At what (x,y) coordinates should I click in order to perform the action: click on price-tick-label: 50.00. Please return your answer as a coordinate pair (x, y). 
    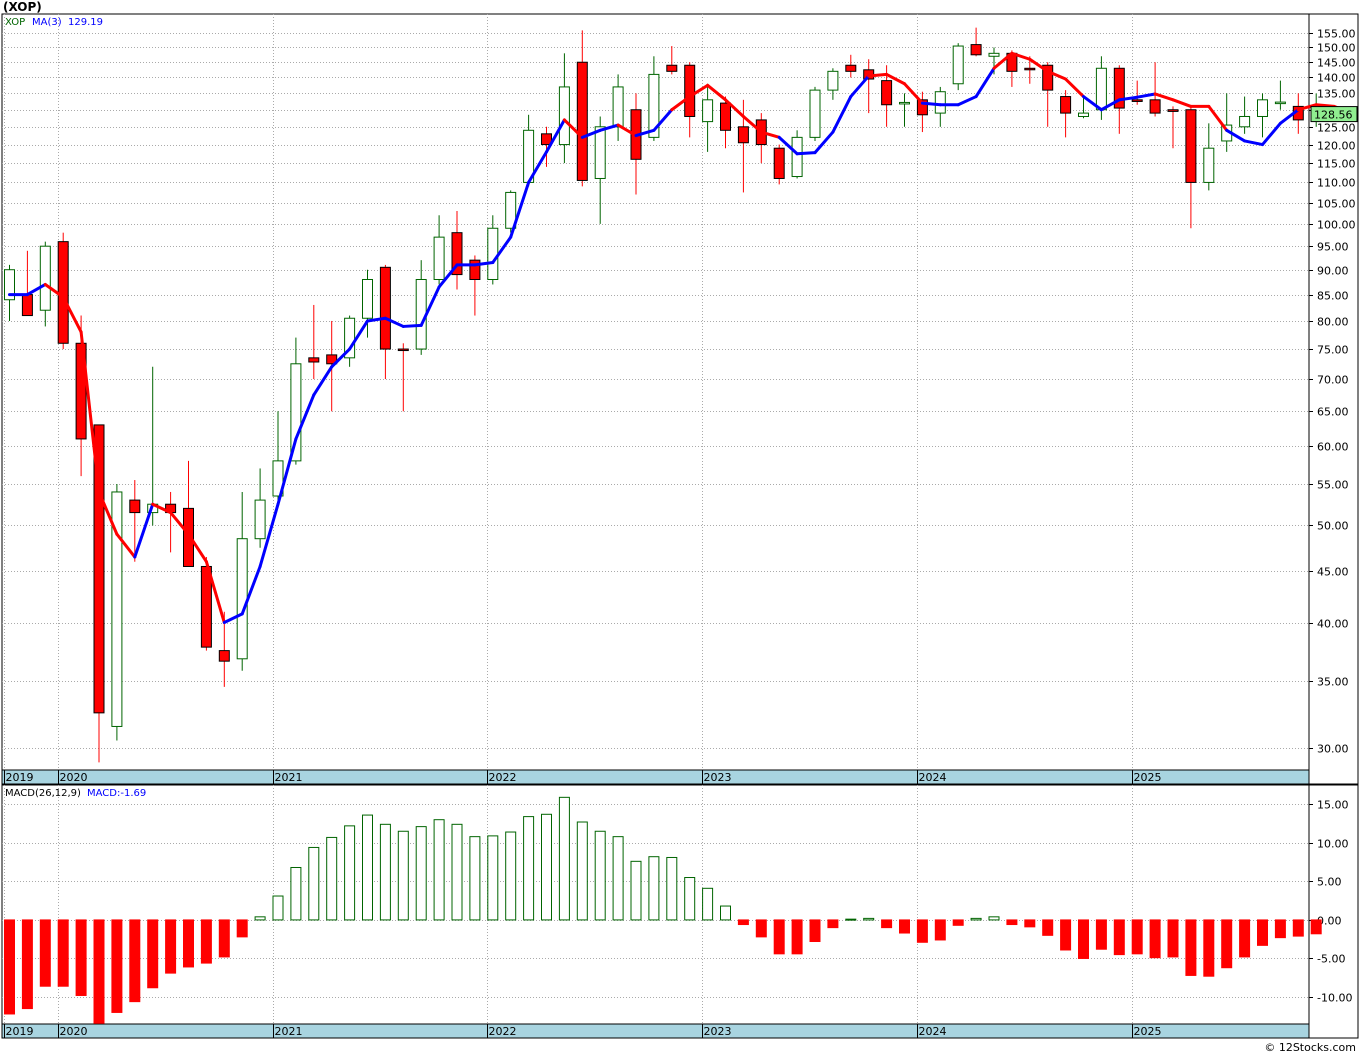
    Looking at the image, I should click on (1333, 526).